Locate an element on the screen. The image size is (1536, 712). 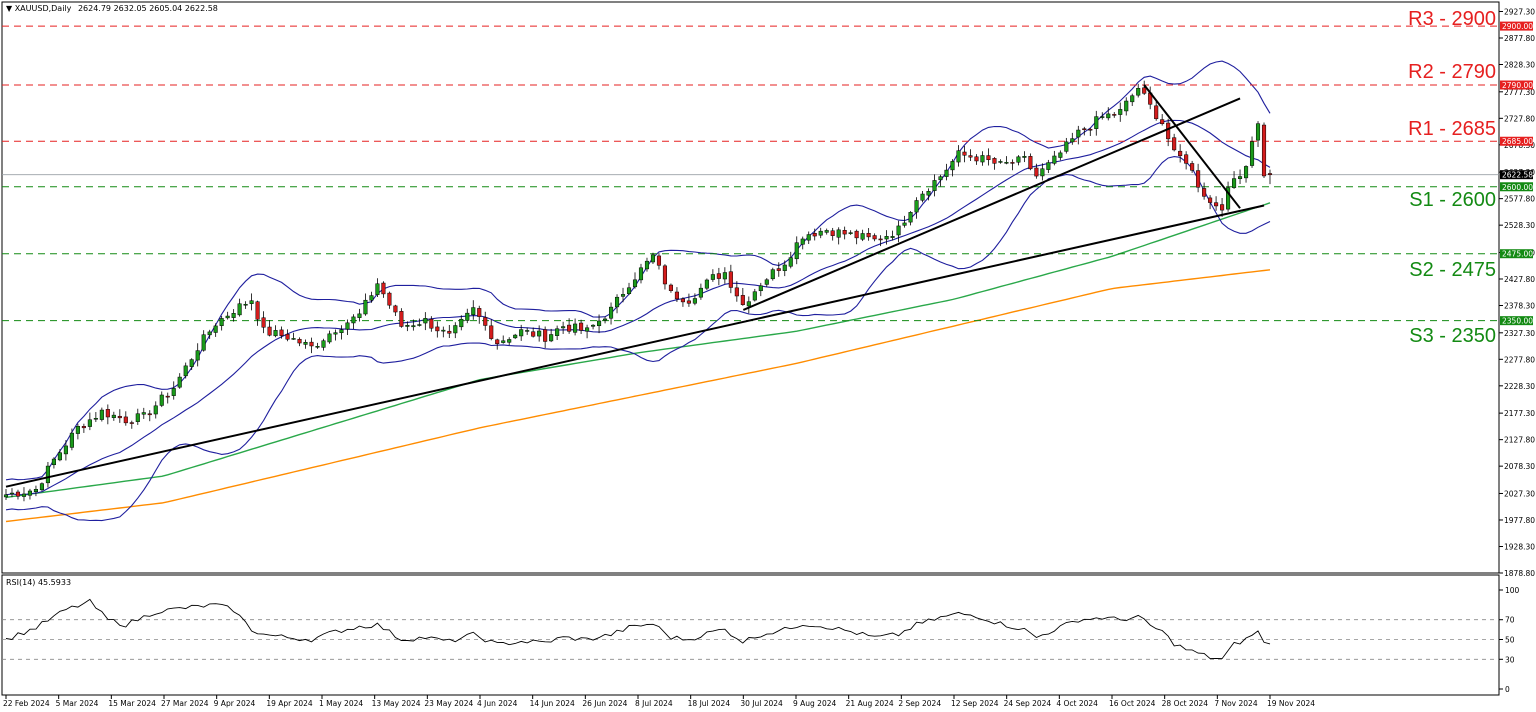
price-tag-label: 2600.00 is located at coordinates (1517, 187).